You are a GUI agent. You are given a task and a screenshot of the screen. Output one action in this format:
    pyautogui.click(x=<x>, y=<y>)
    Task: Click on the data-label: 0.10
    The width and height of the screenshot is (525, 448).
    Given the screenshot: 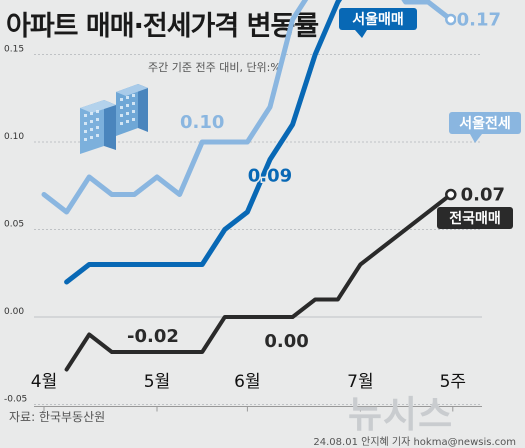 What is the action you would take?
    pyautogui.click(x=202, y=122)
    